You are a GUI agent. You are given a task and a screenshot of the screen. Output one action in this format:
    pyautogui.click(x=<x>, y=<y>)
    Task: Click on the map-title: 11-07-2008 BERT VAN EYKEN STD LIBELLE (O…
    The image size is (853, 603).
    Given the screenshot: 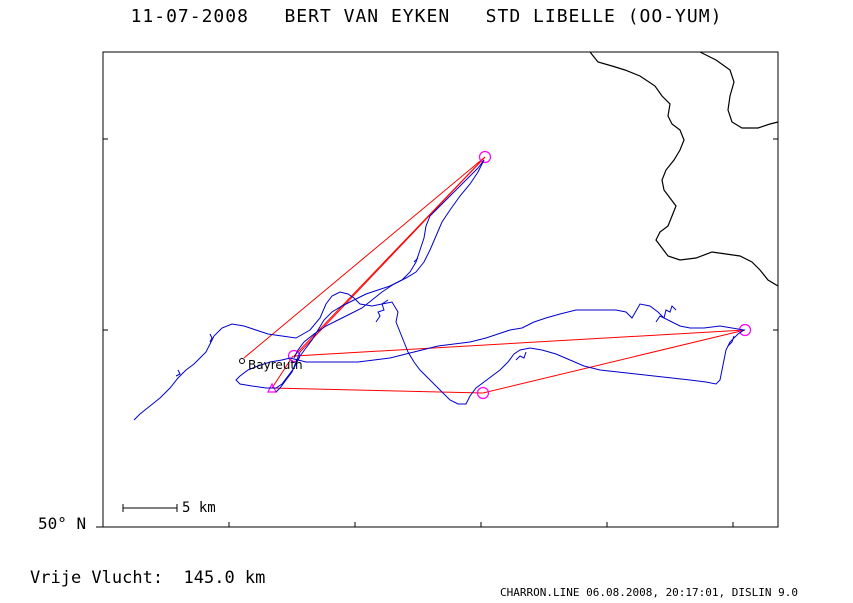 What is the action you would take?
    pyautogui.click(x=426, y=16)
    